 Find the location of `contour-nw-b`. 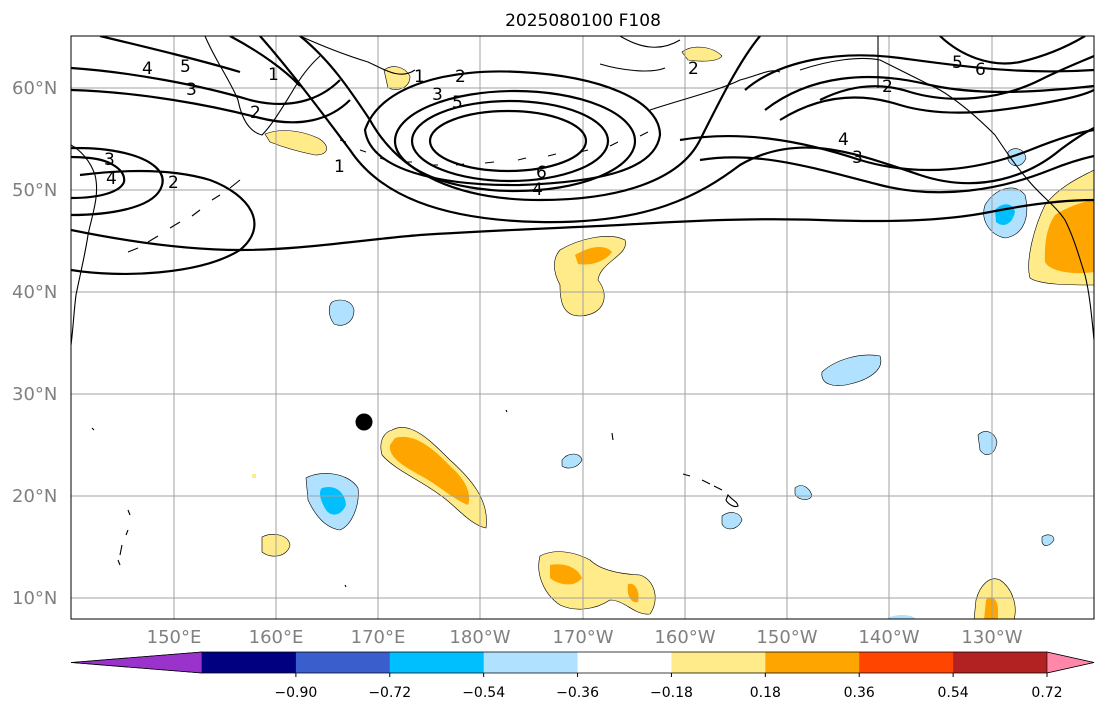

contour-nw-b is located at coordinates (211, 106).